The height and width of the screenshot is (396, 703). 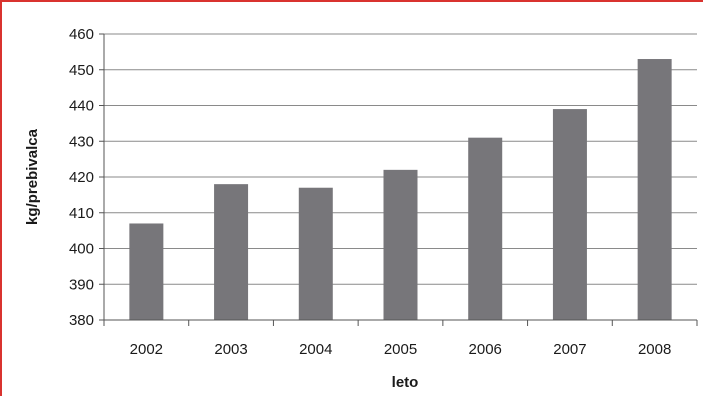 I want to click on x-tick-label: 2007, so click(x=569, y=349).